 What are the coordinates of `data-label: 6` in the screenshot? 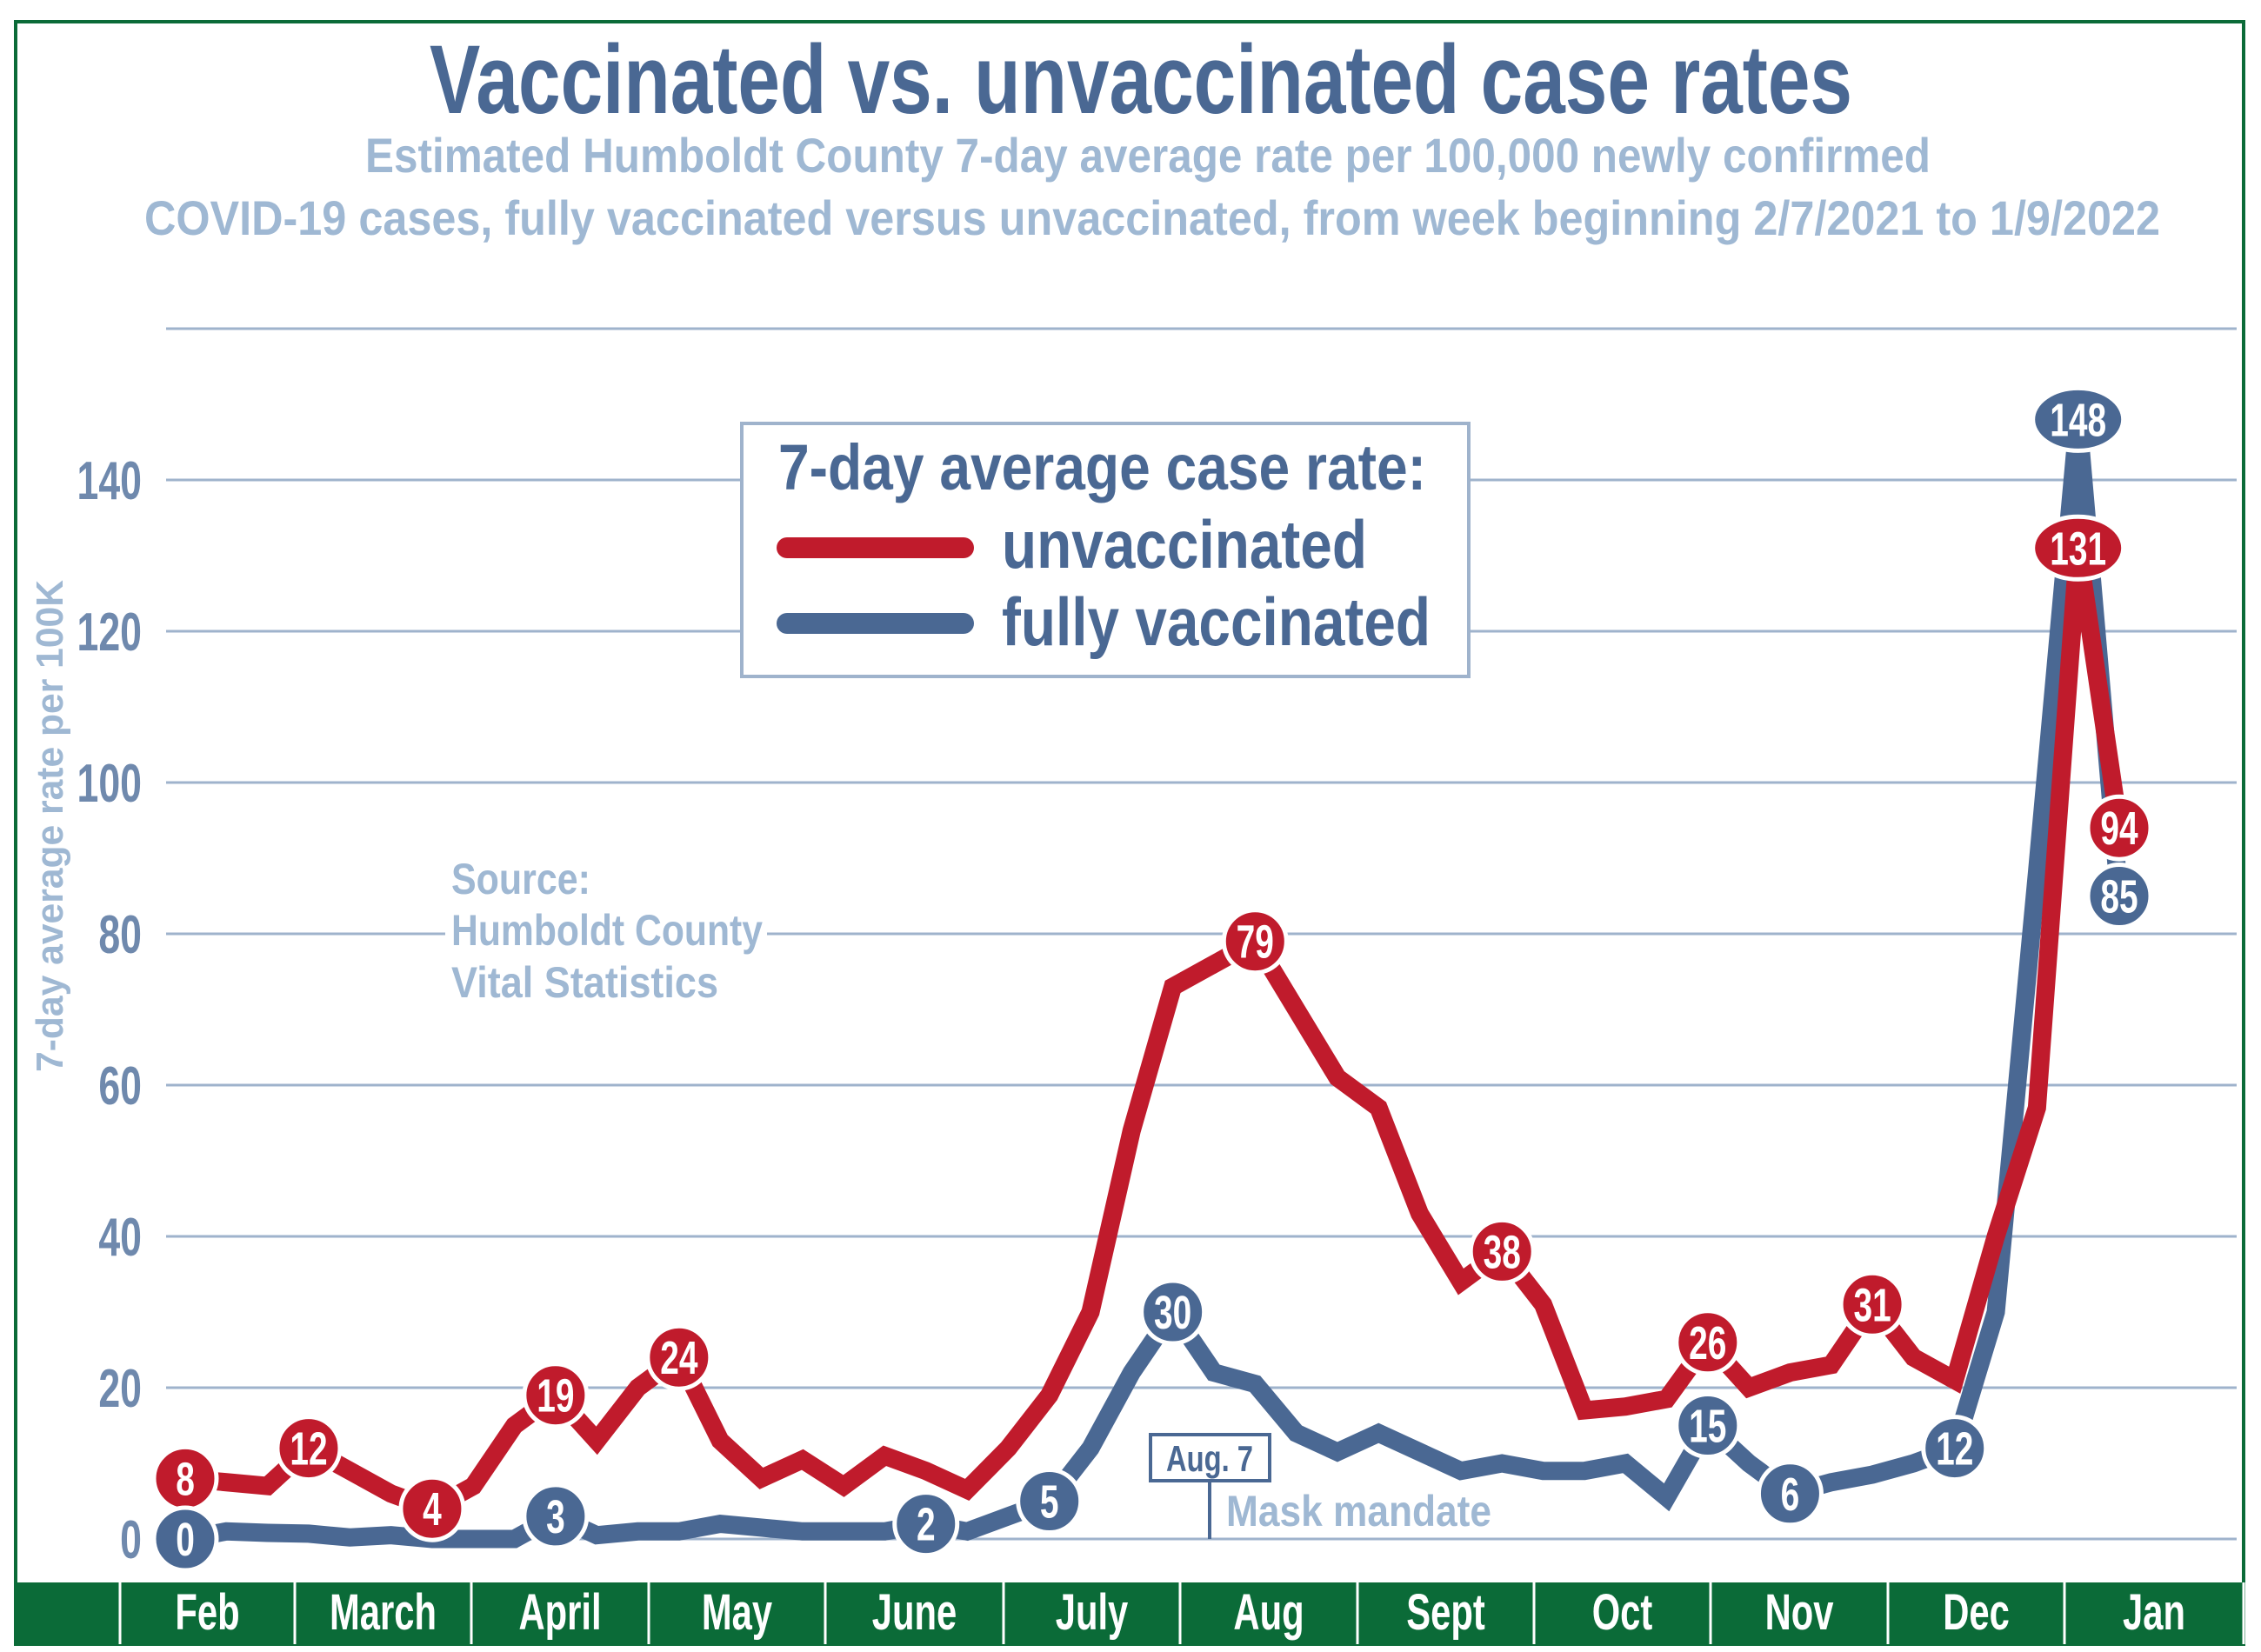 It's located at (1790, 1494).